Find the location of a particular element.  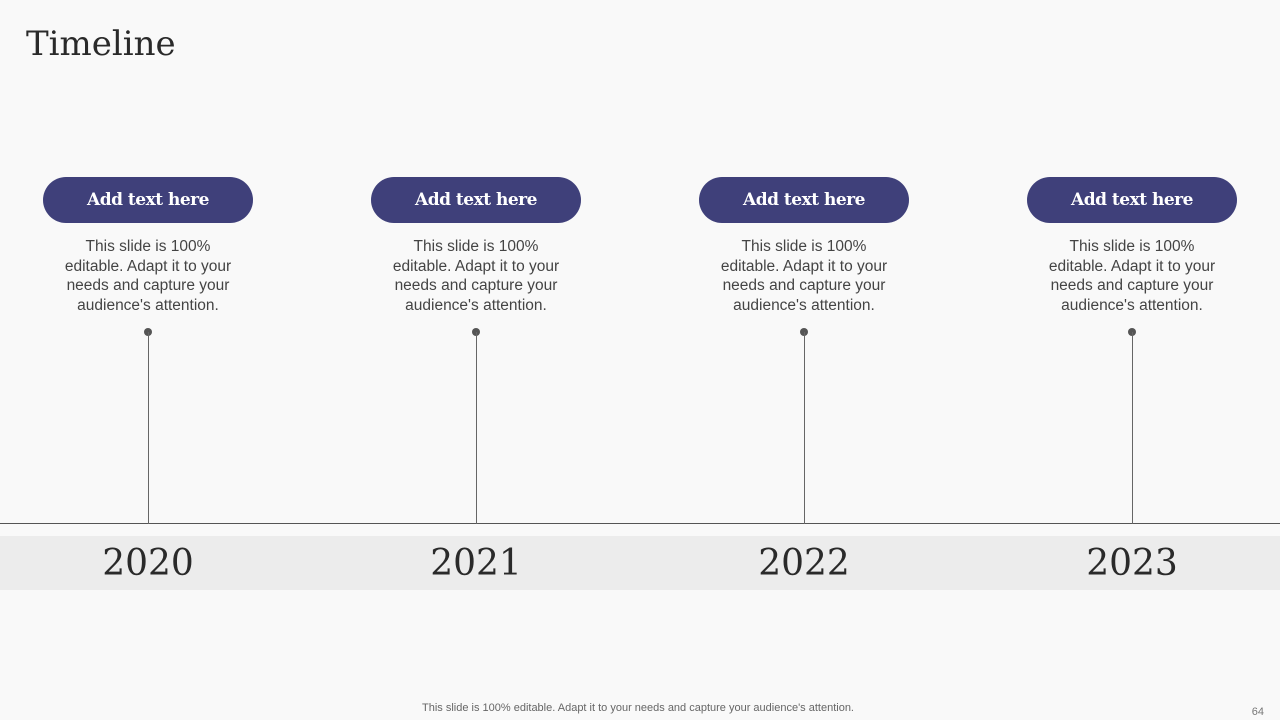

year-label: 2021 is located at coordinates (476, 563).